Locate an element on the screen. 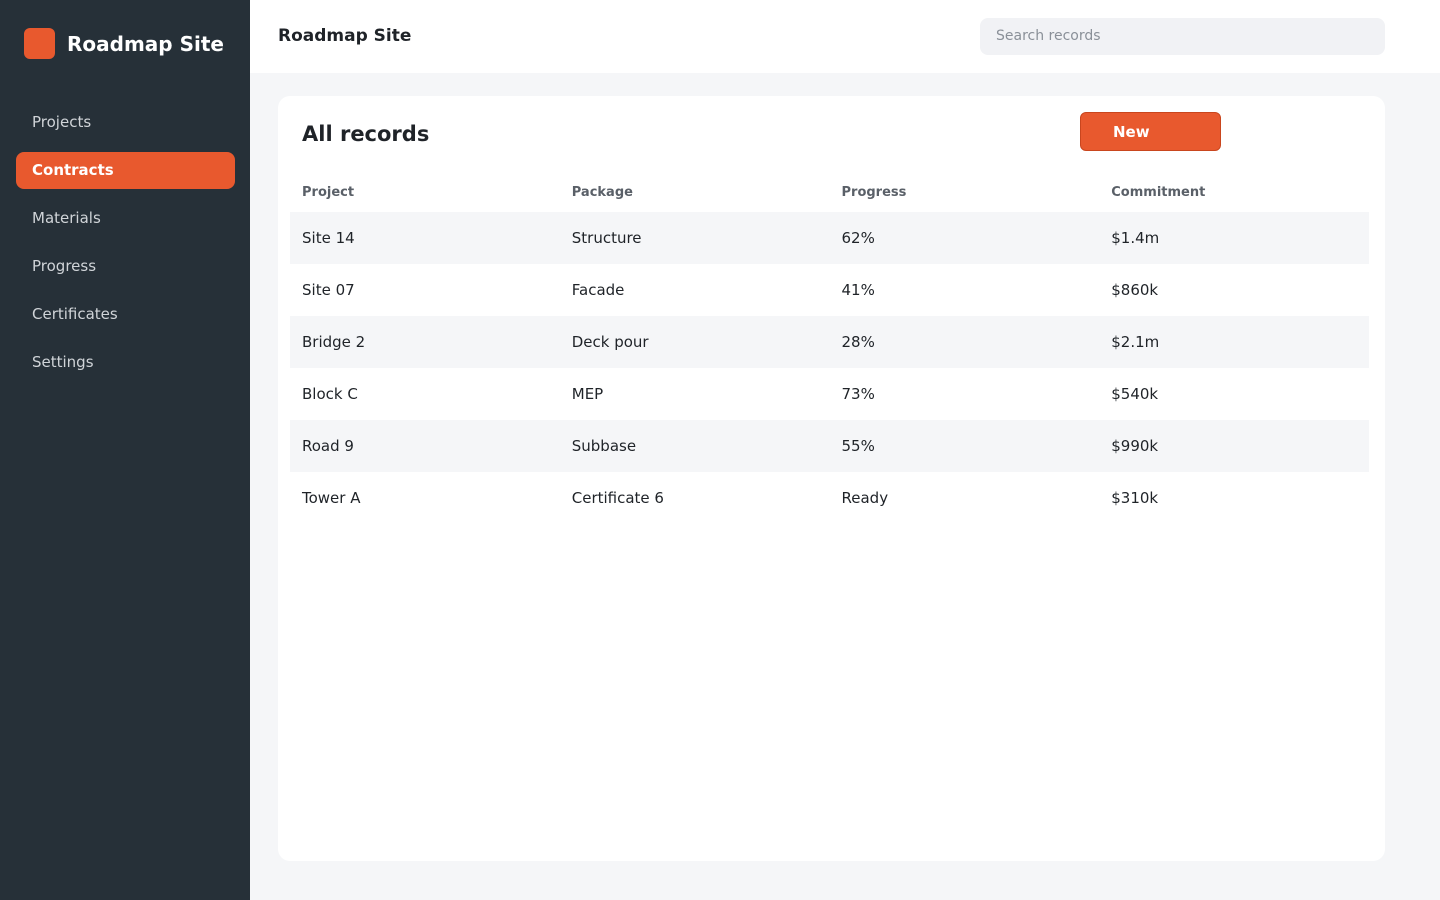 This screenshot has width=1440, height=900. table-row: Tower A Certificate 6 Ready $310k is located at coordinates (829, 498).